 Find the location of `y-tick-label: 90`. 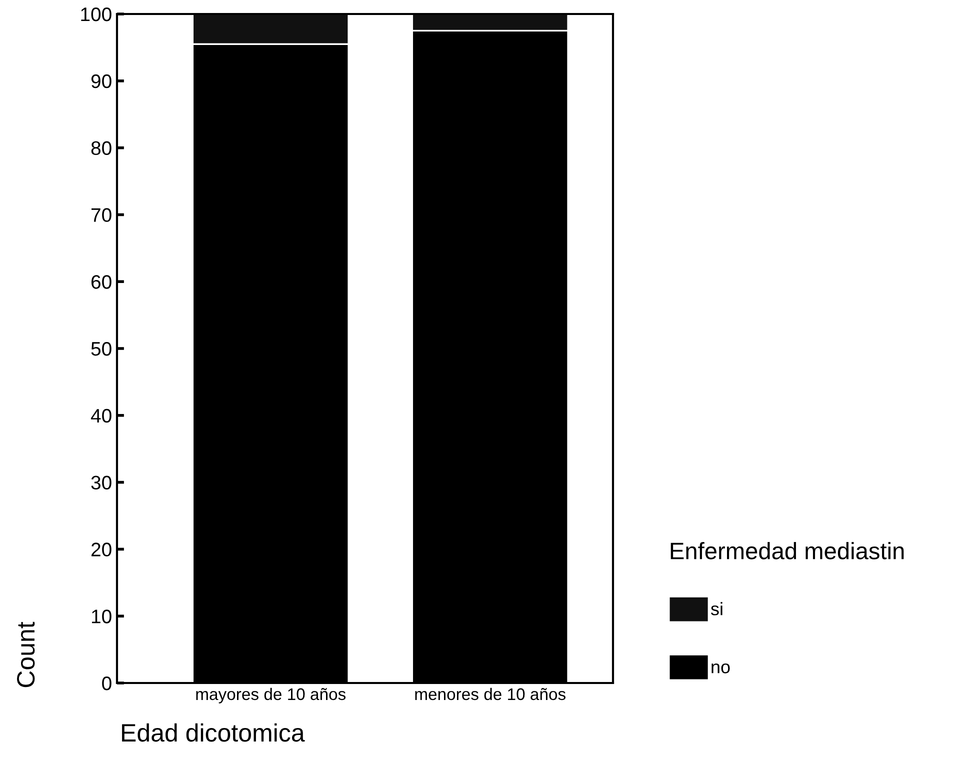

y-tick-label: 90 is located at coordinates (101, 81).